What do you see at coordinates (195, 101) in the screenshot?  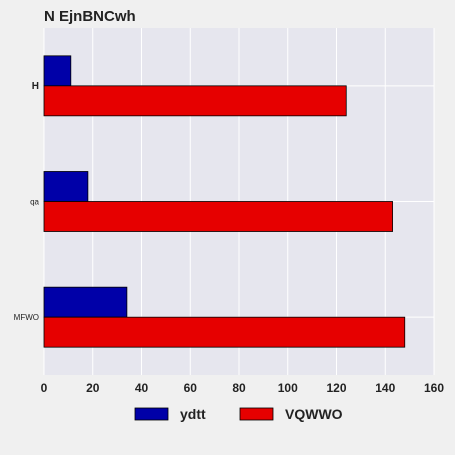 I see `bar-vqwwo-h` at bounding box center [195, 101].